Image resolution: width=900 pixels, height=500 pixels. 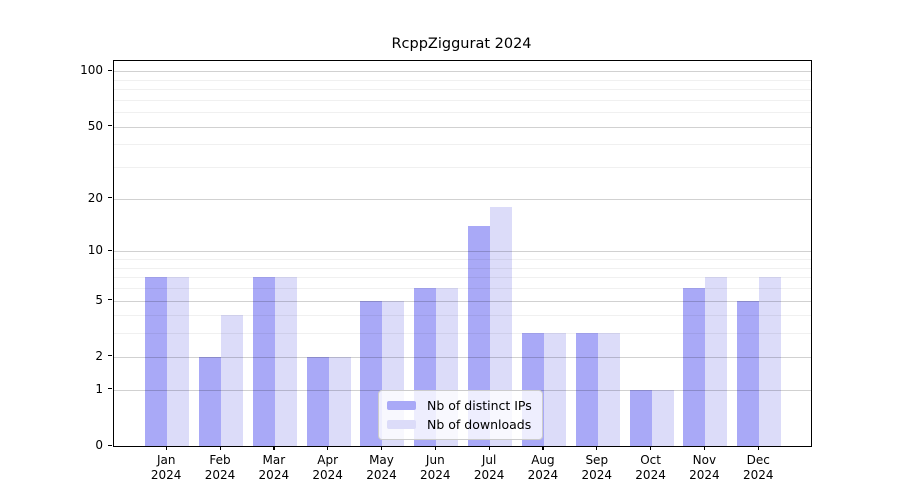 I want to click on x-tick-label: Oct 2024, so click(x=650, y=467).